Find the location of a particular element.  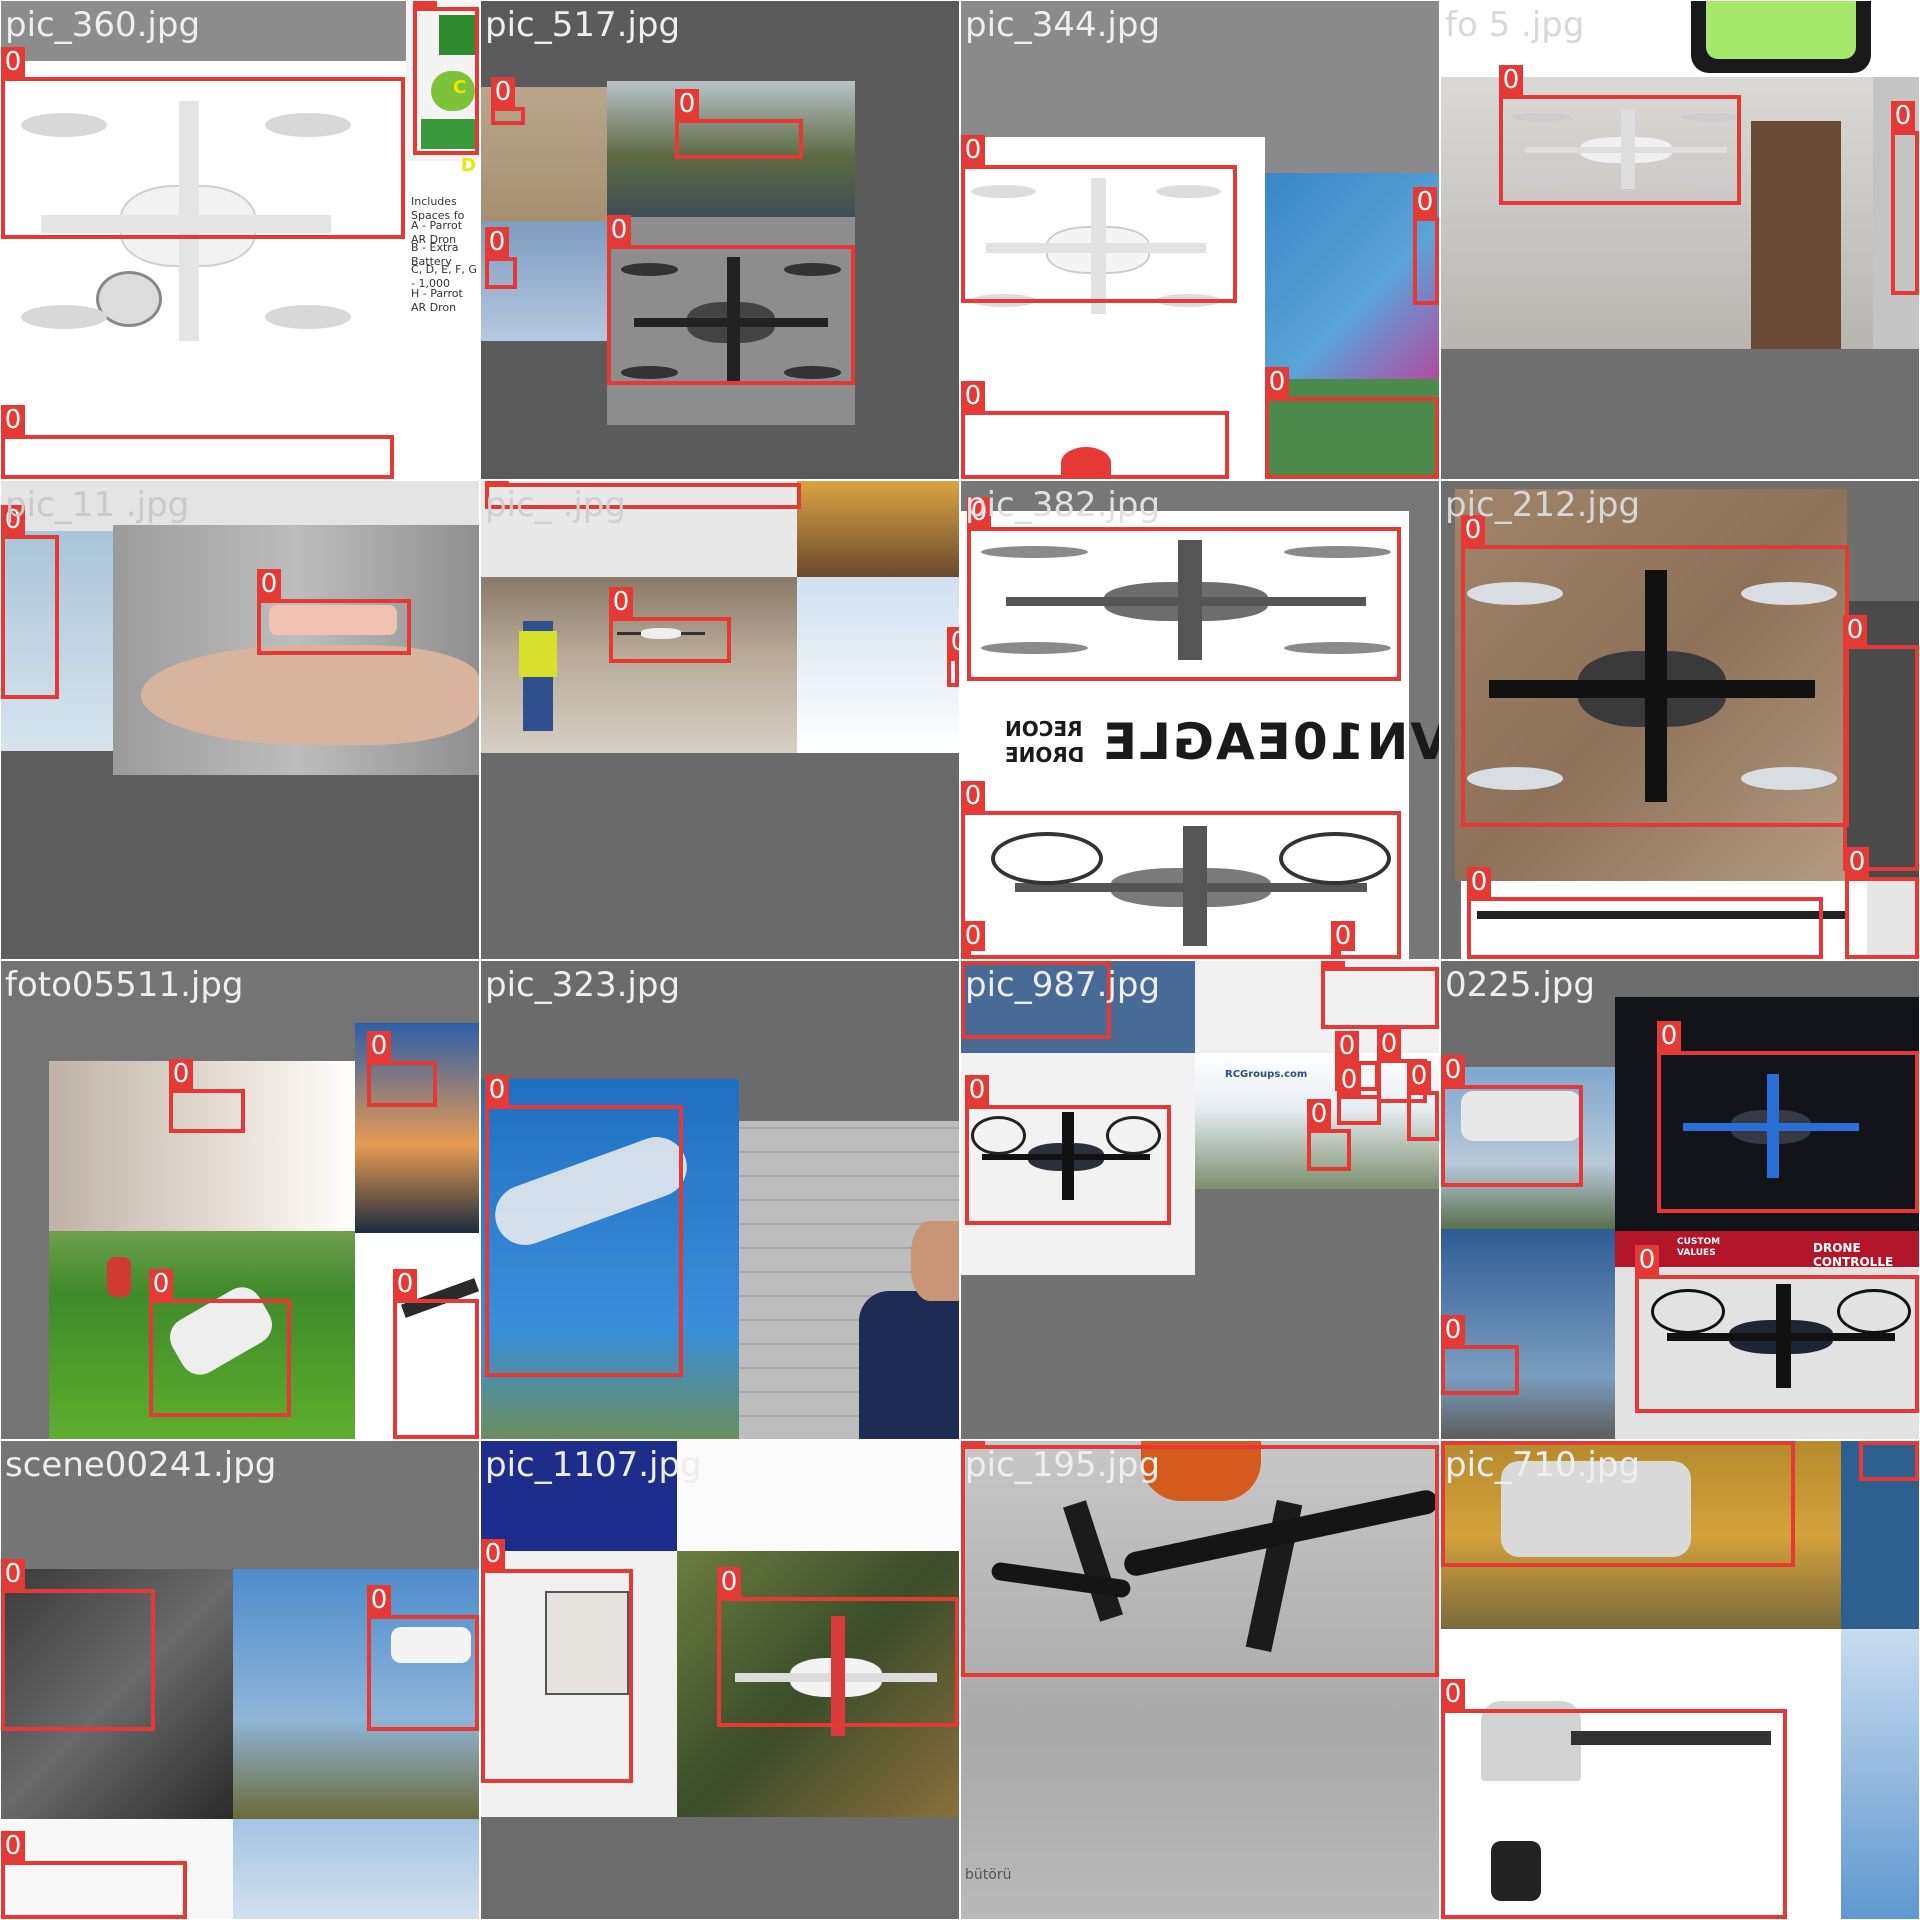

tile-filename: 0225.jpg is located at coordinates (1520, 985).